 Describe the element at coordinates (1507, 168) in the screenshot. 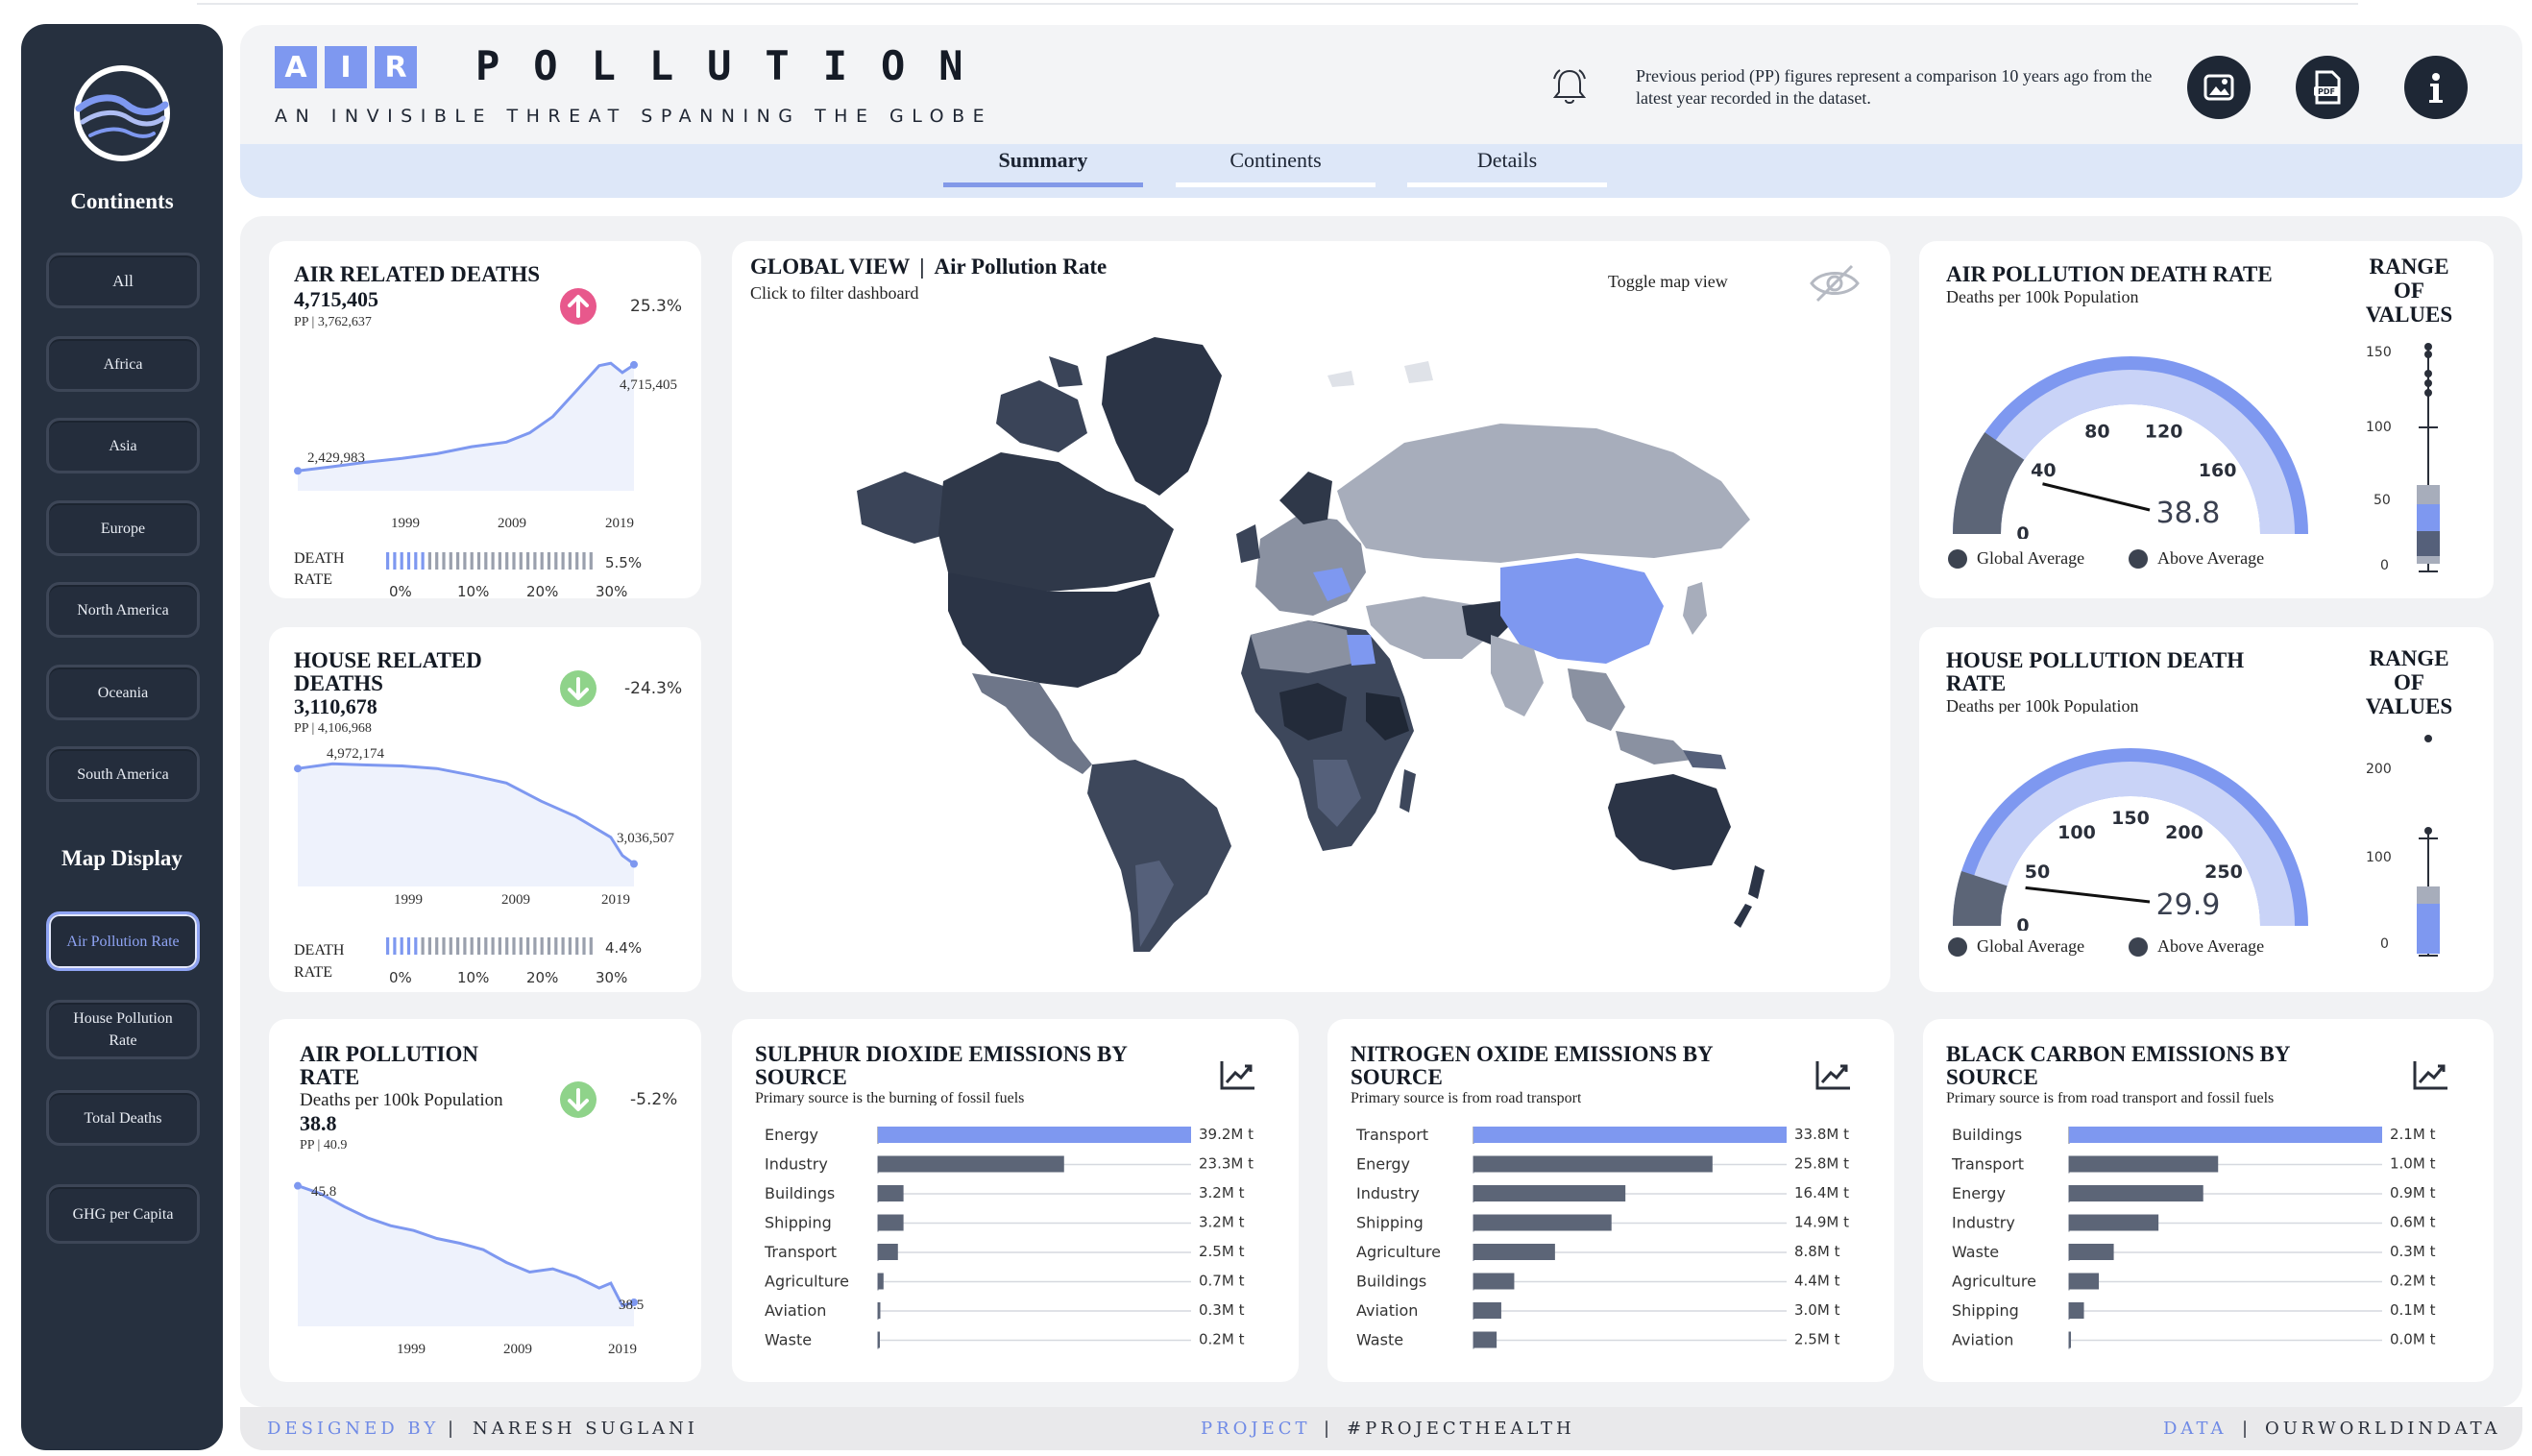

I see `tab-details: Details` at that location.